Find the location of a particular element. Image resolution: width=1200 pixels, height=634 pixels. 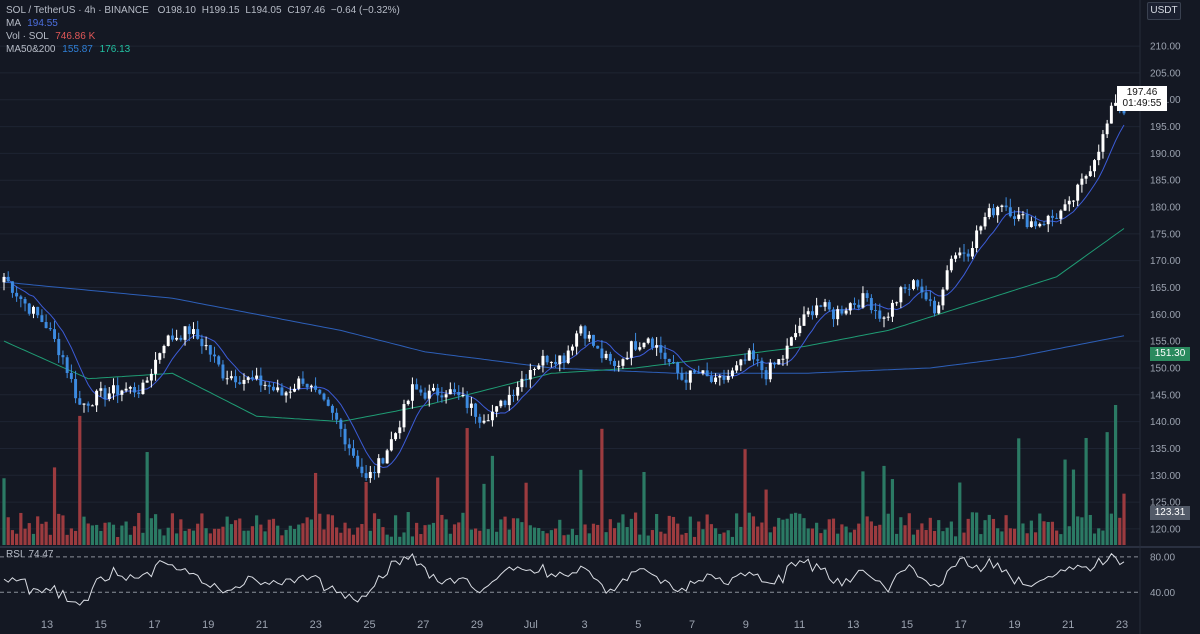

rsi-tick-label: 40.00 is located at coordinates (1162, 593).